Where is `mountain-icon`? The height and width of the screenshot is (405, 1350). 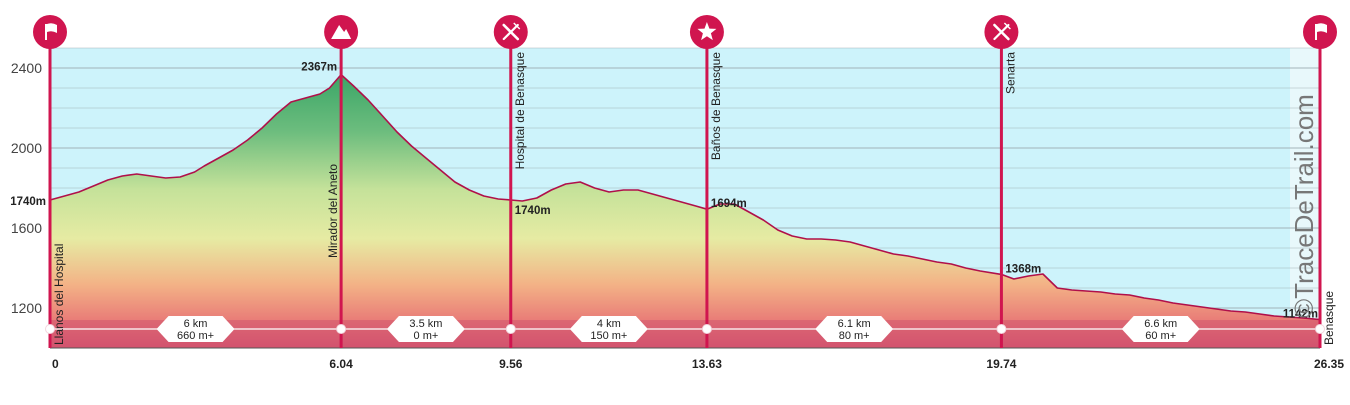
mountain-icon is located at coordinates (341, 32).